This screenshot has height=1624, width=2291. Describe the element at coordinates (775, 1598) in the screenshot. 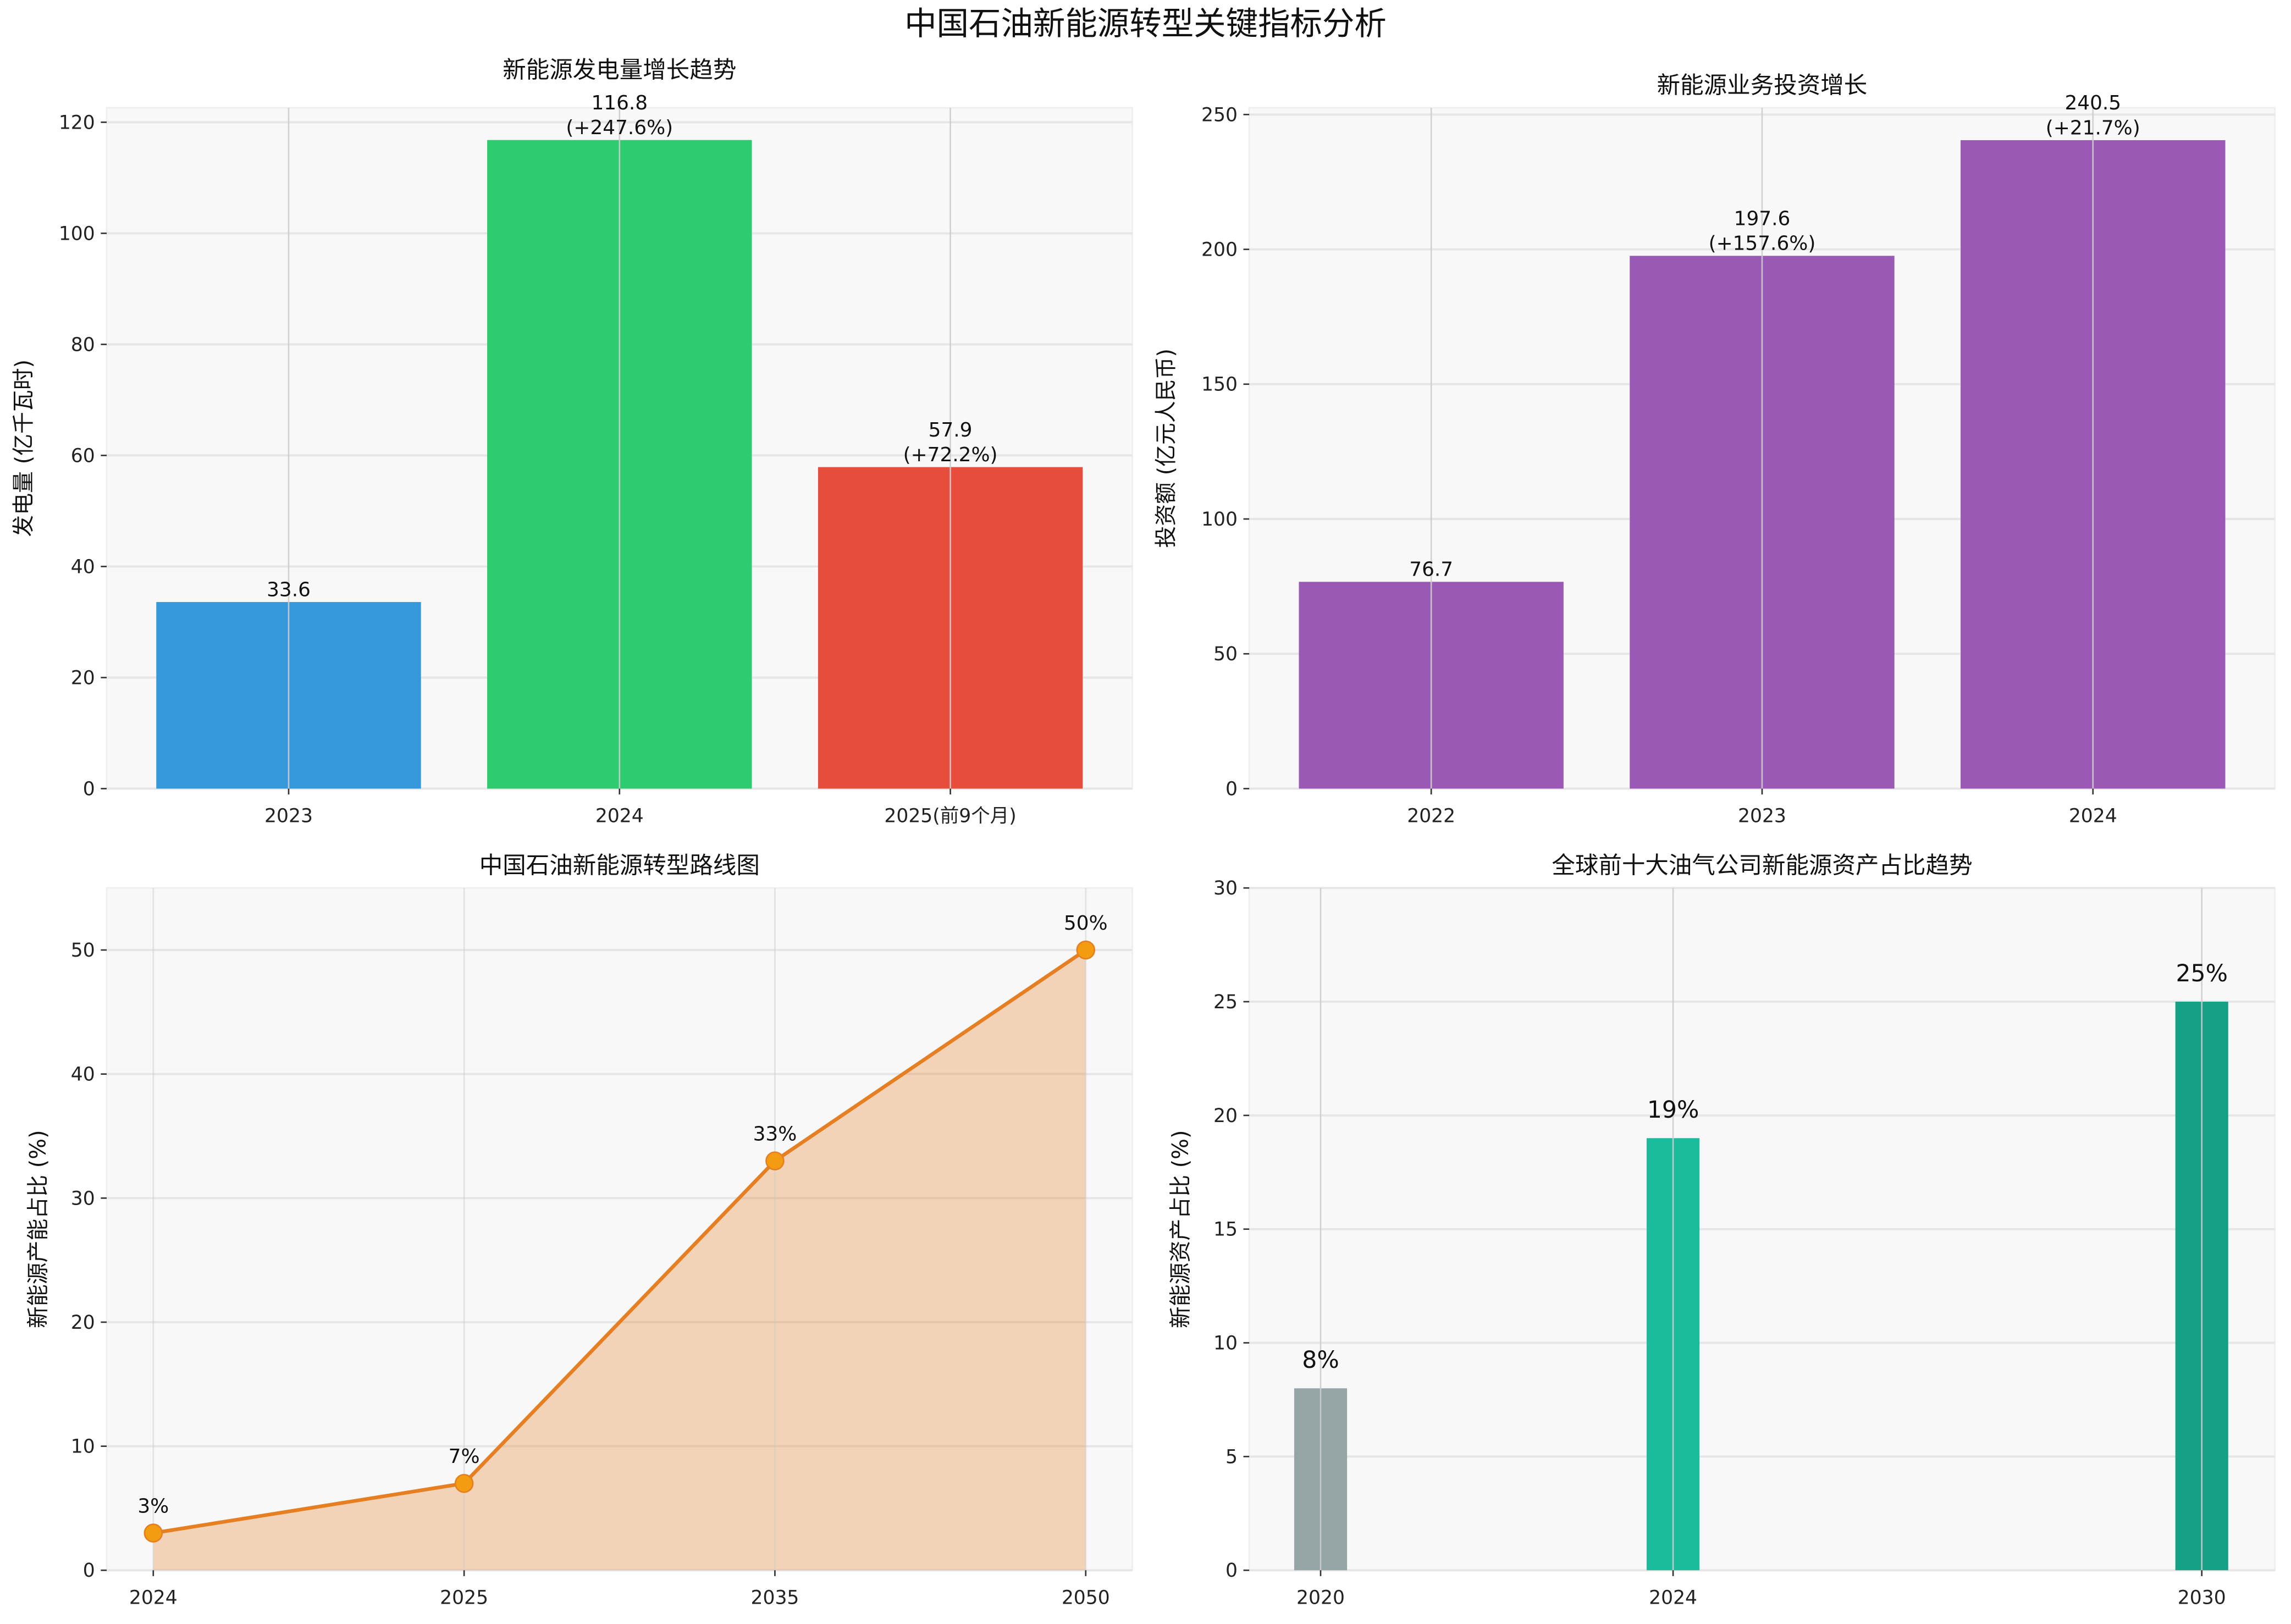

I see `x-tick-label: 2035` at that location.